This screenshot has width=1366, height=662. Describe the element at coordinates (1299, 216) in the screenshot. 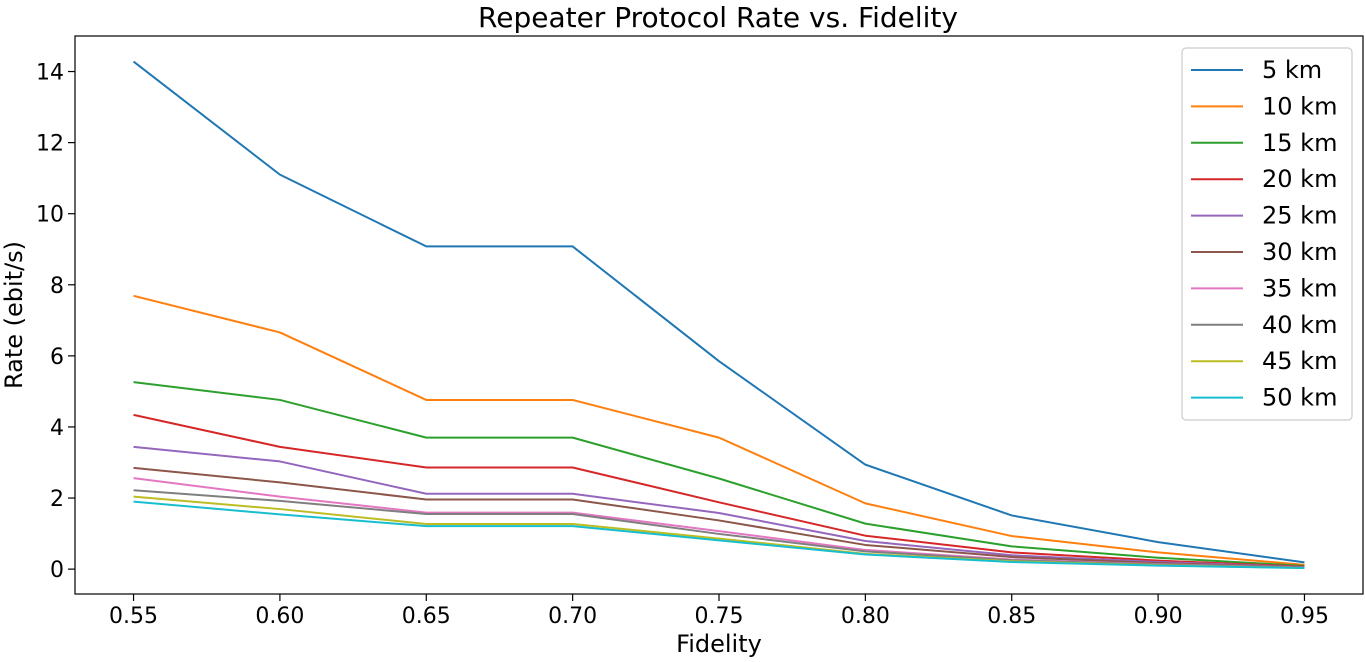

I see `legend-label: 25 km` at that location.